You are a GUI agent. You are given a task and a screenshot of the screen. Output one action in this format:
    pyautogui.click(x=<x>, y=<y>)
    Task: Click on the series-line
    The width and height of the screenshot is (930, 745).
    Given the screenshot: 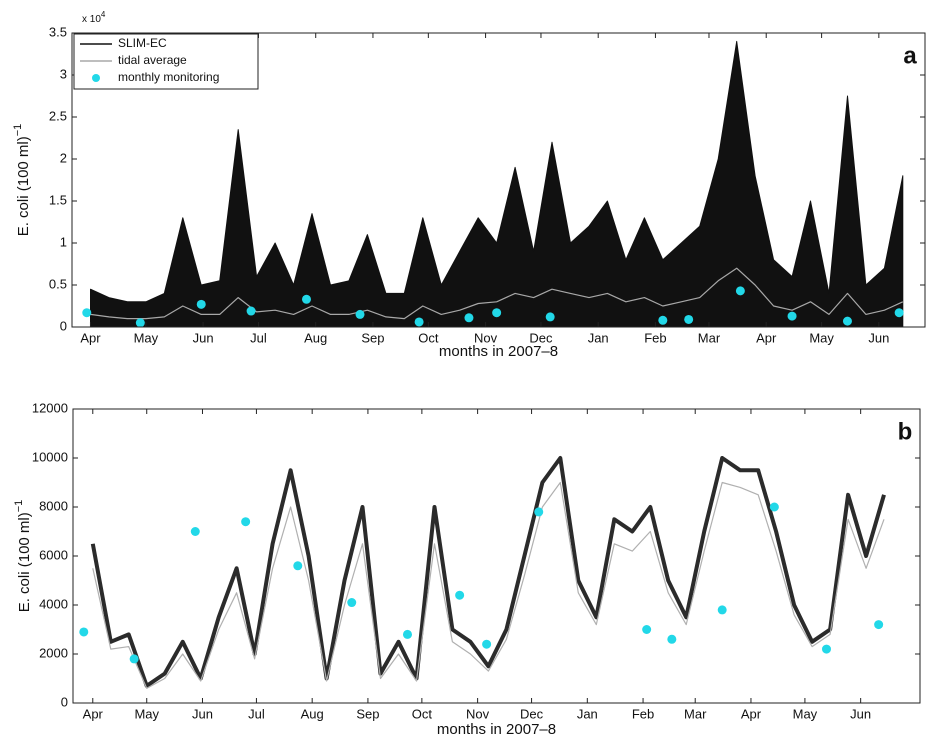 What is the action you would take?
    pyautogui.click(x=497, y=293)
    